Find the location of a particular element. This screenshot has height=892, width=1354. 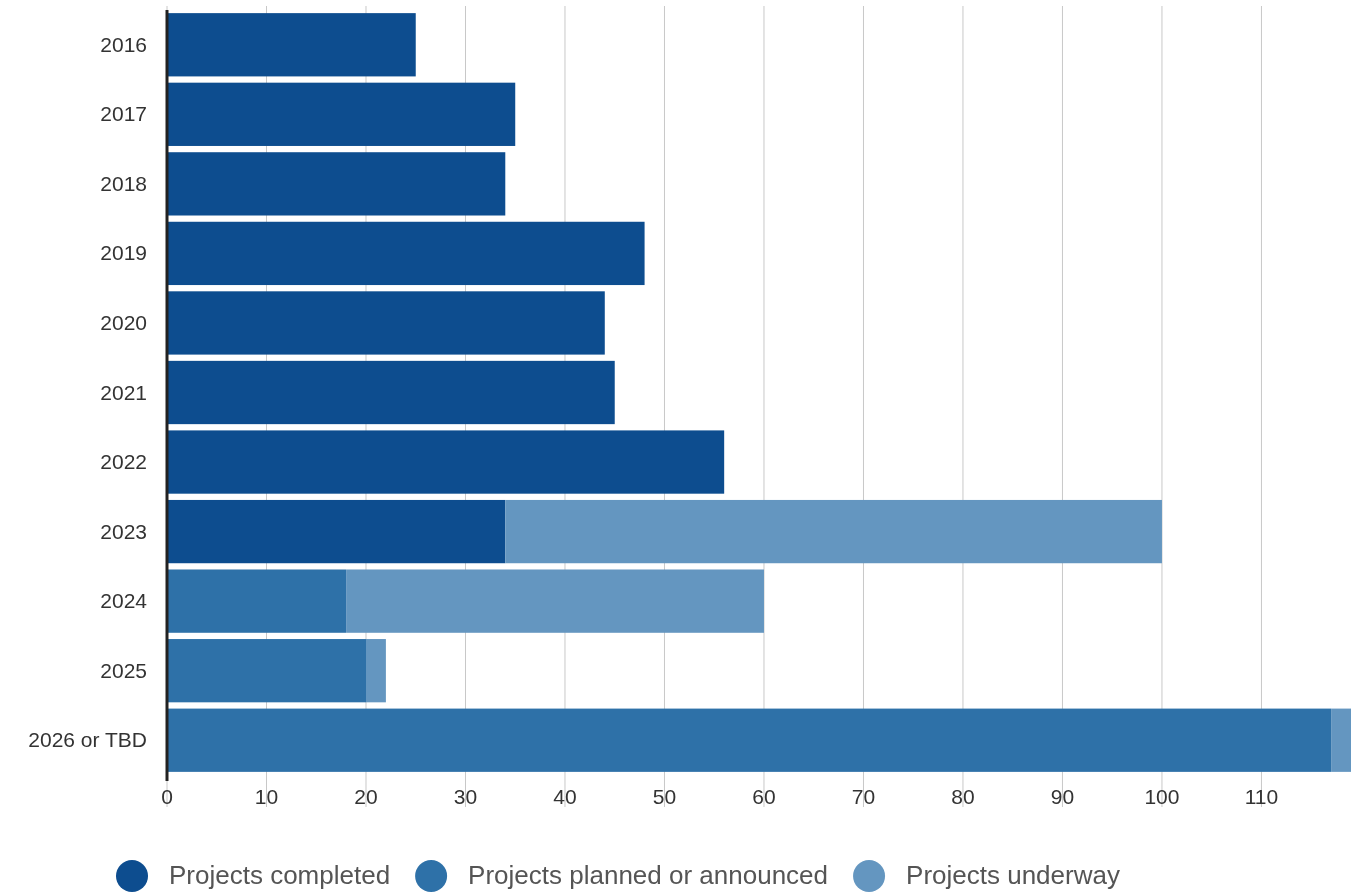

legend-label: Projects completed is located at coordinates (280, 875).